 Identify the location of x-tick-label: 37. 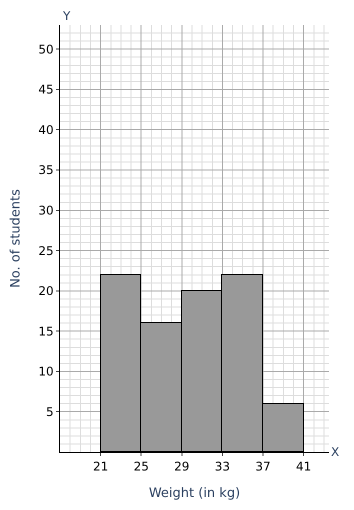
(263, 466).